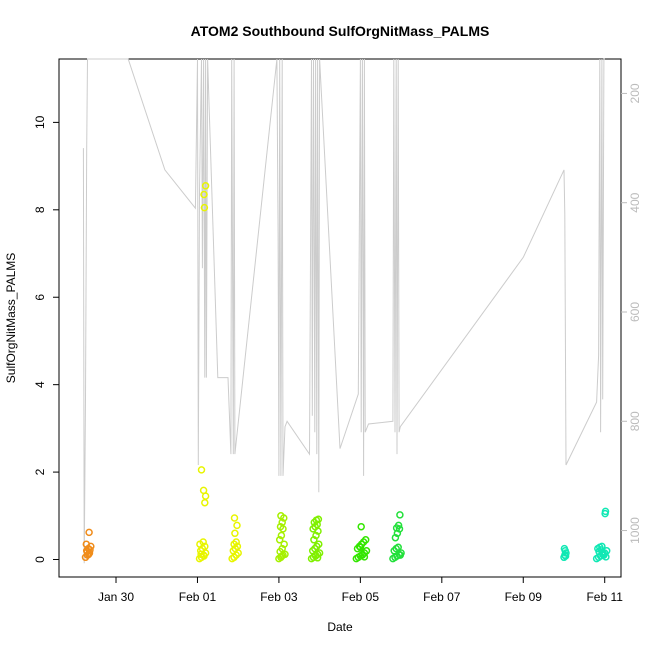 This screenshot has width=650, height=650. I want to click on y2-tick-label: 400, so click(635, 202).